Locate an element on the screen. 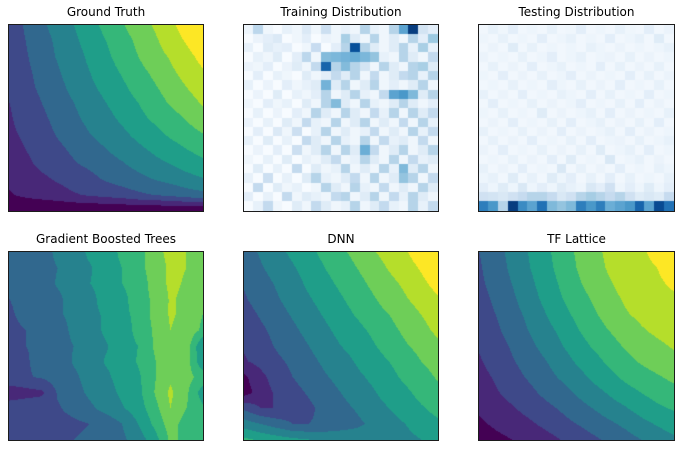 This screenshot has width=684, height=452. subplot-dnn is located at coordinates (341, 346).